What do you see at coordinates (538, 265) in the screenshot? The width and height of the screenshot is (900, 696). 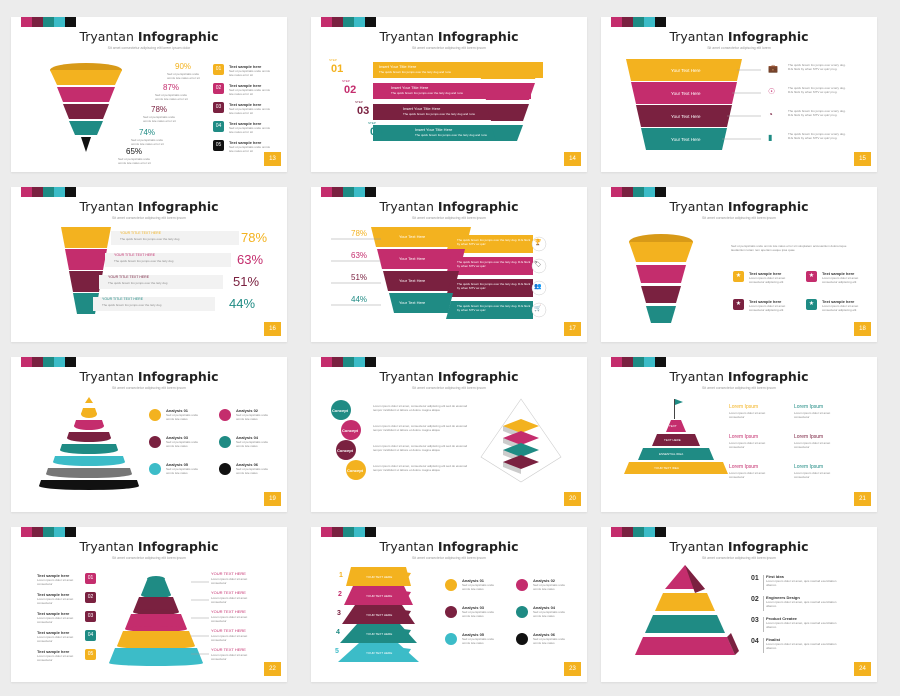 I see `tag-icon: 🏷` at bounding box center [538, 265].